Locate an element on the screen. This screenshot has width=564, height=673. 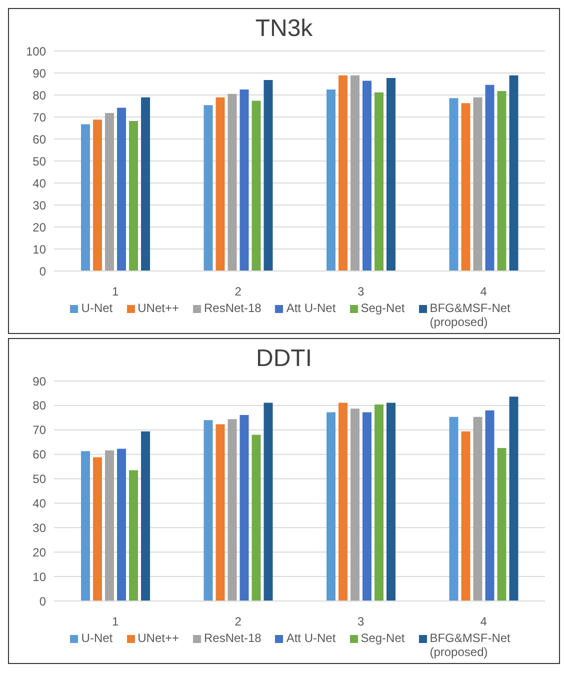
y-tick-label: 100 is located at coordinates (36, 51).